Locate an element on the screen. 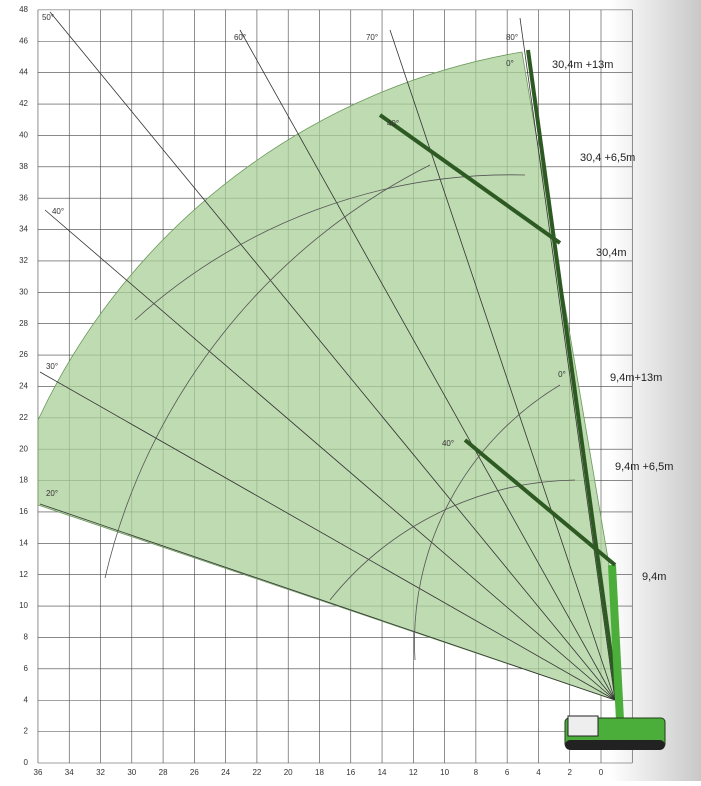 The image size is (701, 786). x-tick-label: 28 is located at coordinates (163, 772).